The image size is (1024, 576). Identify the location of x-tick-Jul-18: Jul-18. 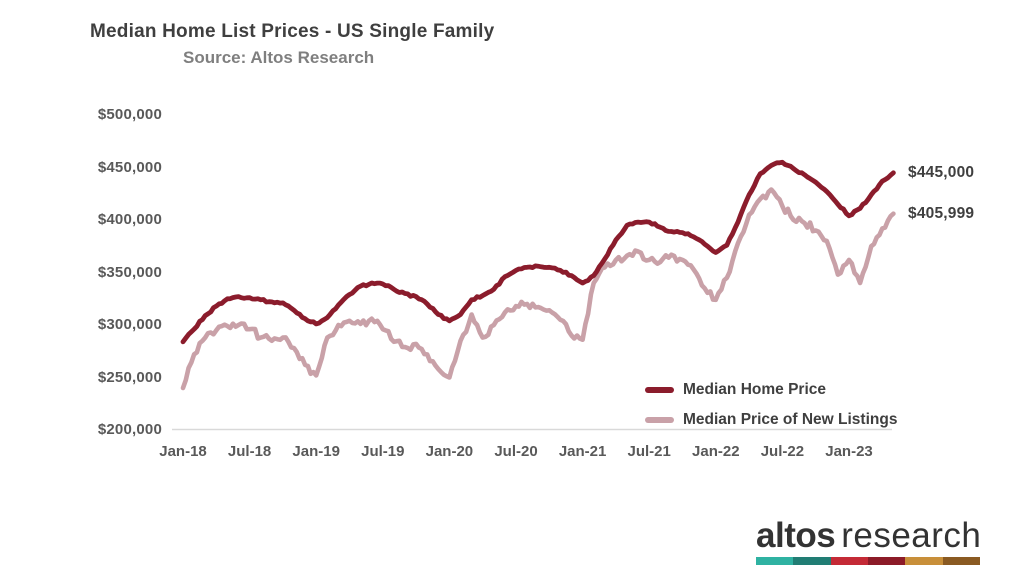
(249, 451).